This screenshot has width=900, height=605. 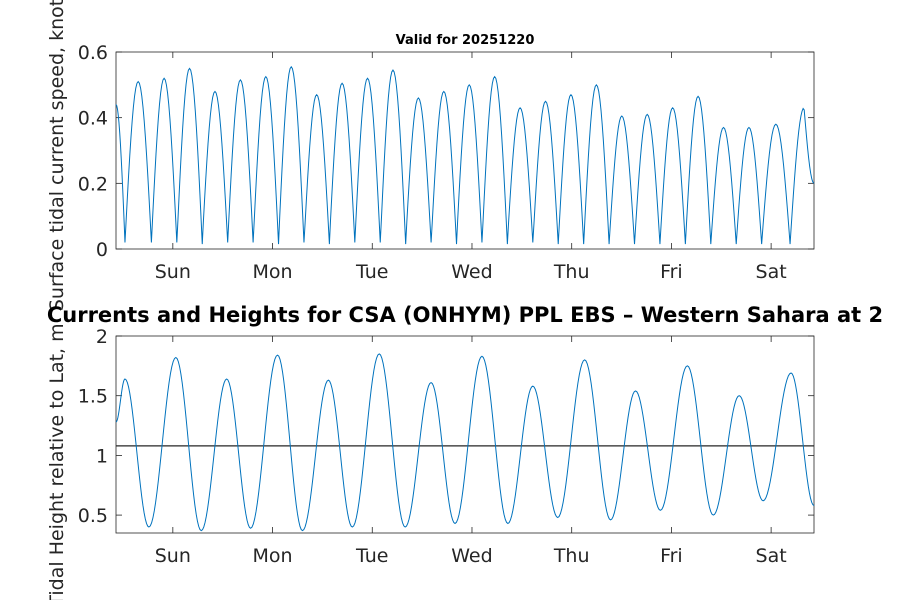 What do you see at coordinates (173, 556) in the screenshot?
I see `tidal-height-xtick-label: Sun` at bounding box center [173, 556].